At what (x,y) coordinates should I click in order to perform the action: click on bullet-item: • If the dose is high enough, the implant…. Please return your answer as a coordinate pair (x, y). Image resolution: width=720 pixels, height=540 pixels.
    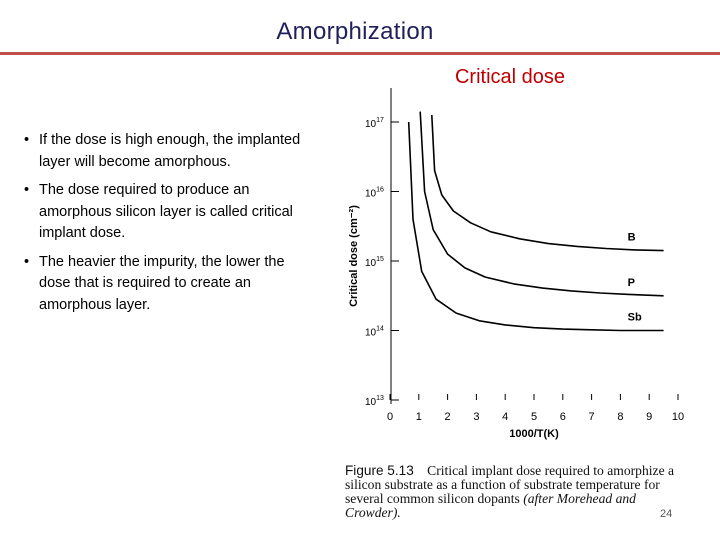
    Looking at the image, I should click on (169, 151).